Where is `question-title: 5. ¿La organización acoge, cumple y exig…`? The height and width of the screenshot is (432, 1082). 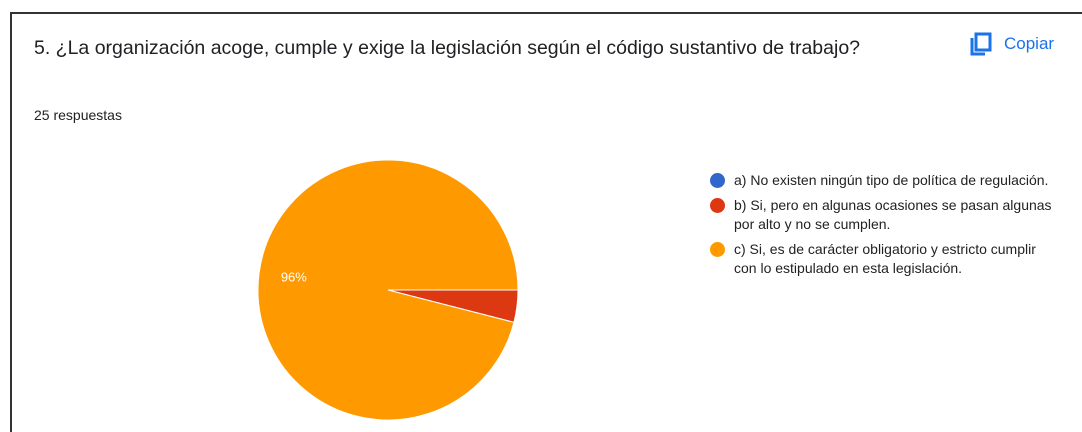 question-title: 5. ¿La organización acoge, cumple y exig… is located at coordinates (447, 48).